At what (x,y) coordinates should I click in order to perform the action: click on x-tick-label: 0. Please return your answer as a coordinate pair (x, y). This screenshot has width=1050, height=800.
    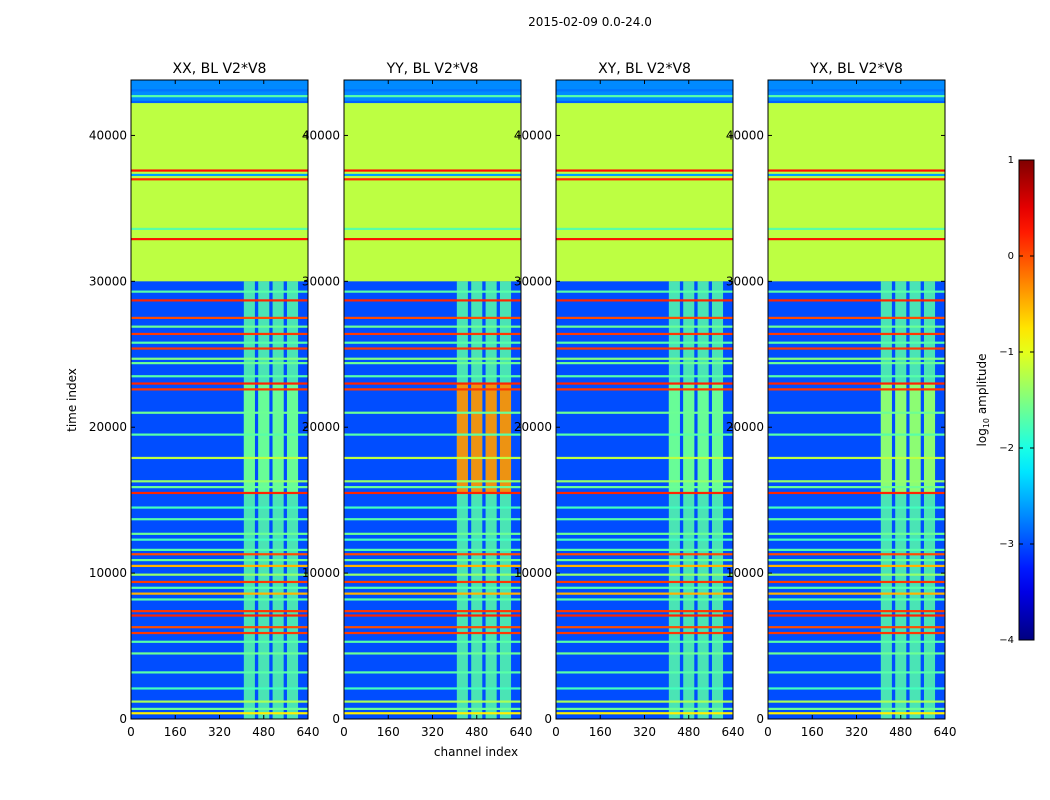
    Looking at the image, I should click on (556, 732).